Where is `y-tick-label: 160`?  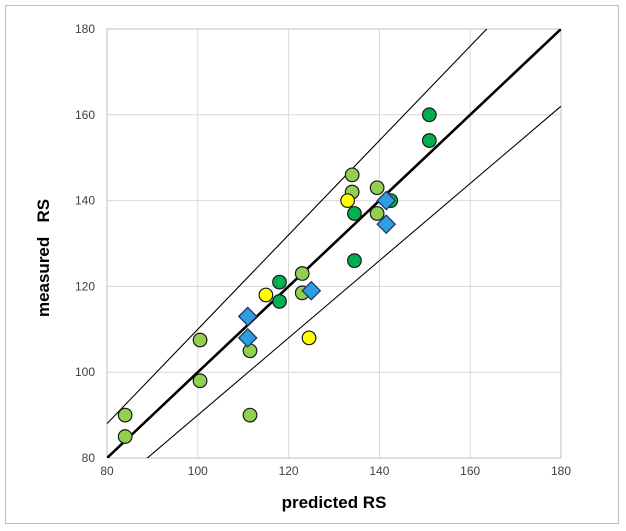 y-tick-label: 160 is located at coordinates (85, 115).